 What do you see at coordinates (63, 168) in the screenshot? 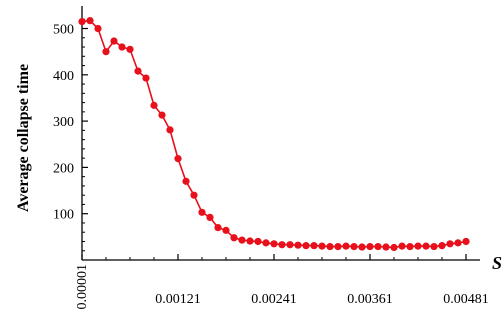
I see `y-tick-label: 200` at bounding box center [63, 168].